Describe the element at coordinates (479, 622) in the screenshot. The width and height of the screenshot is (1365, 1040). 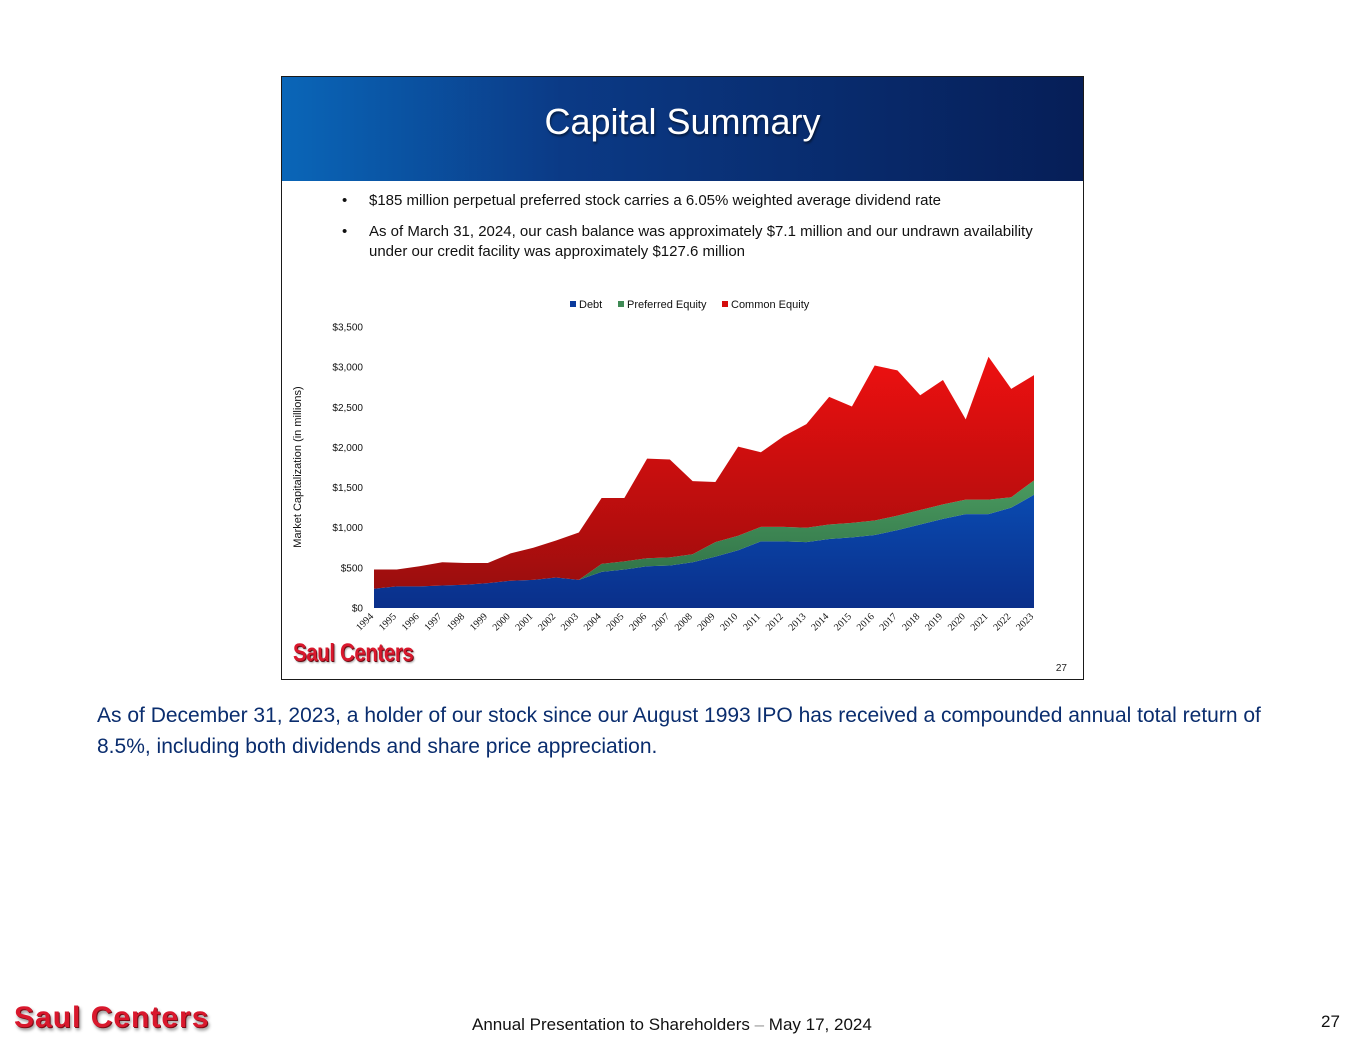
I see `x-tick-label: 1999` at that location.